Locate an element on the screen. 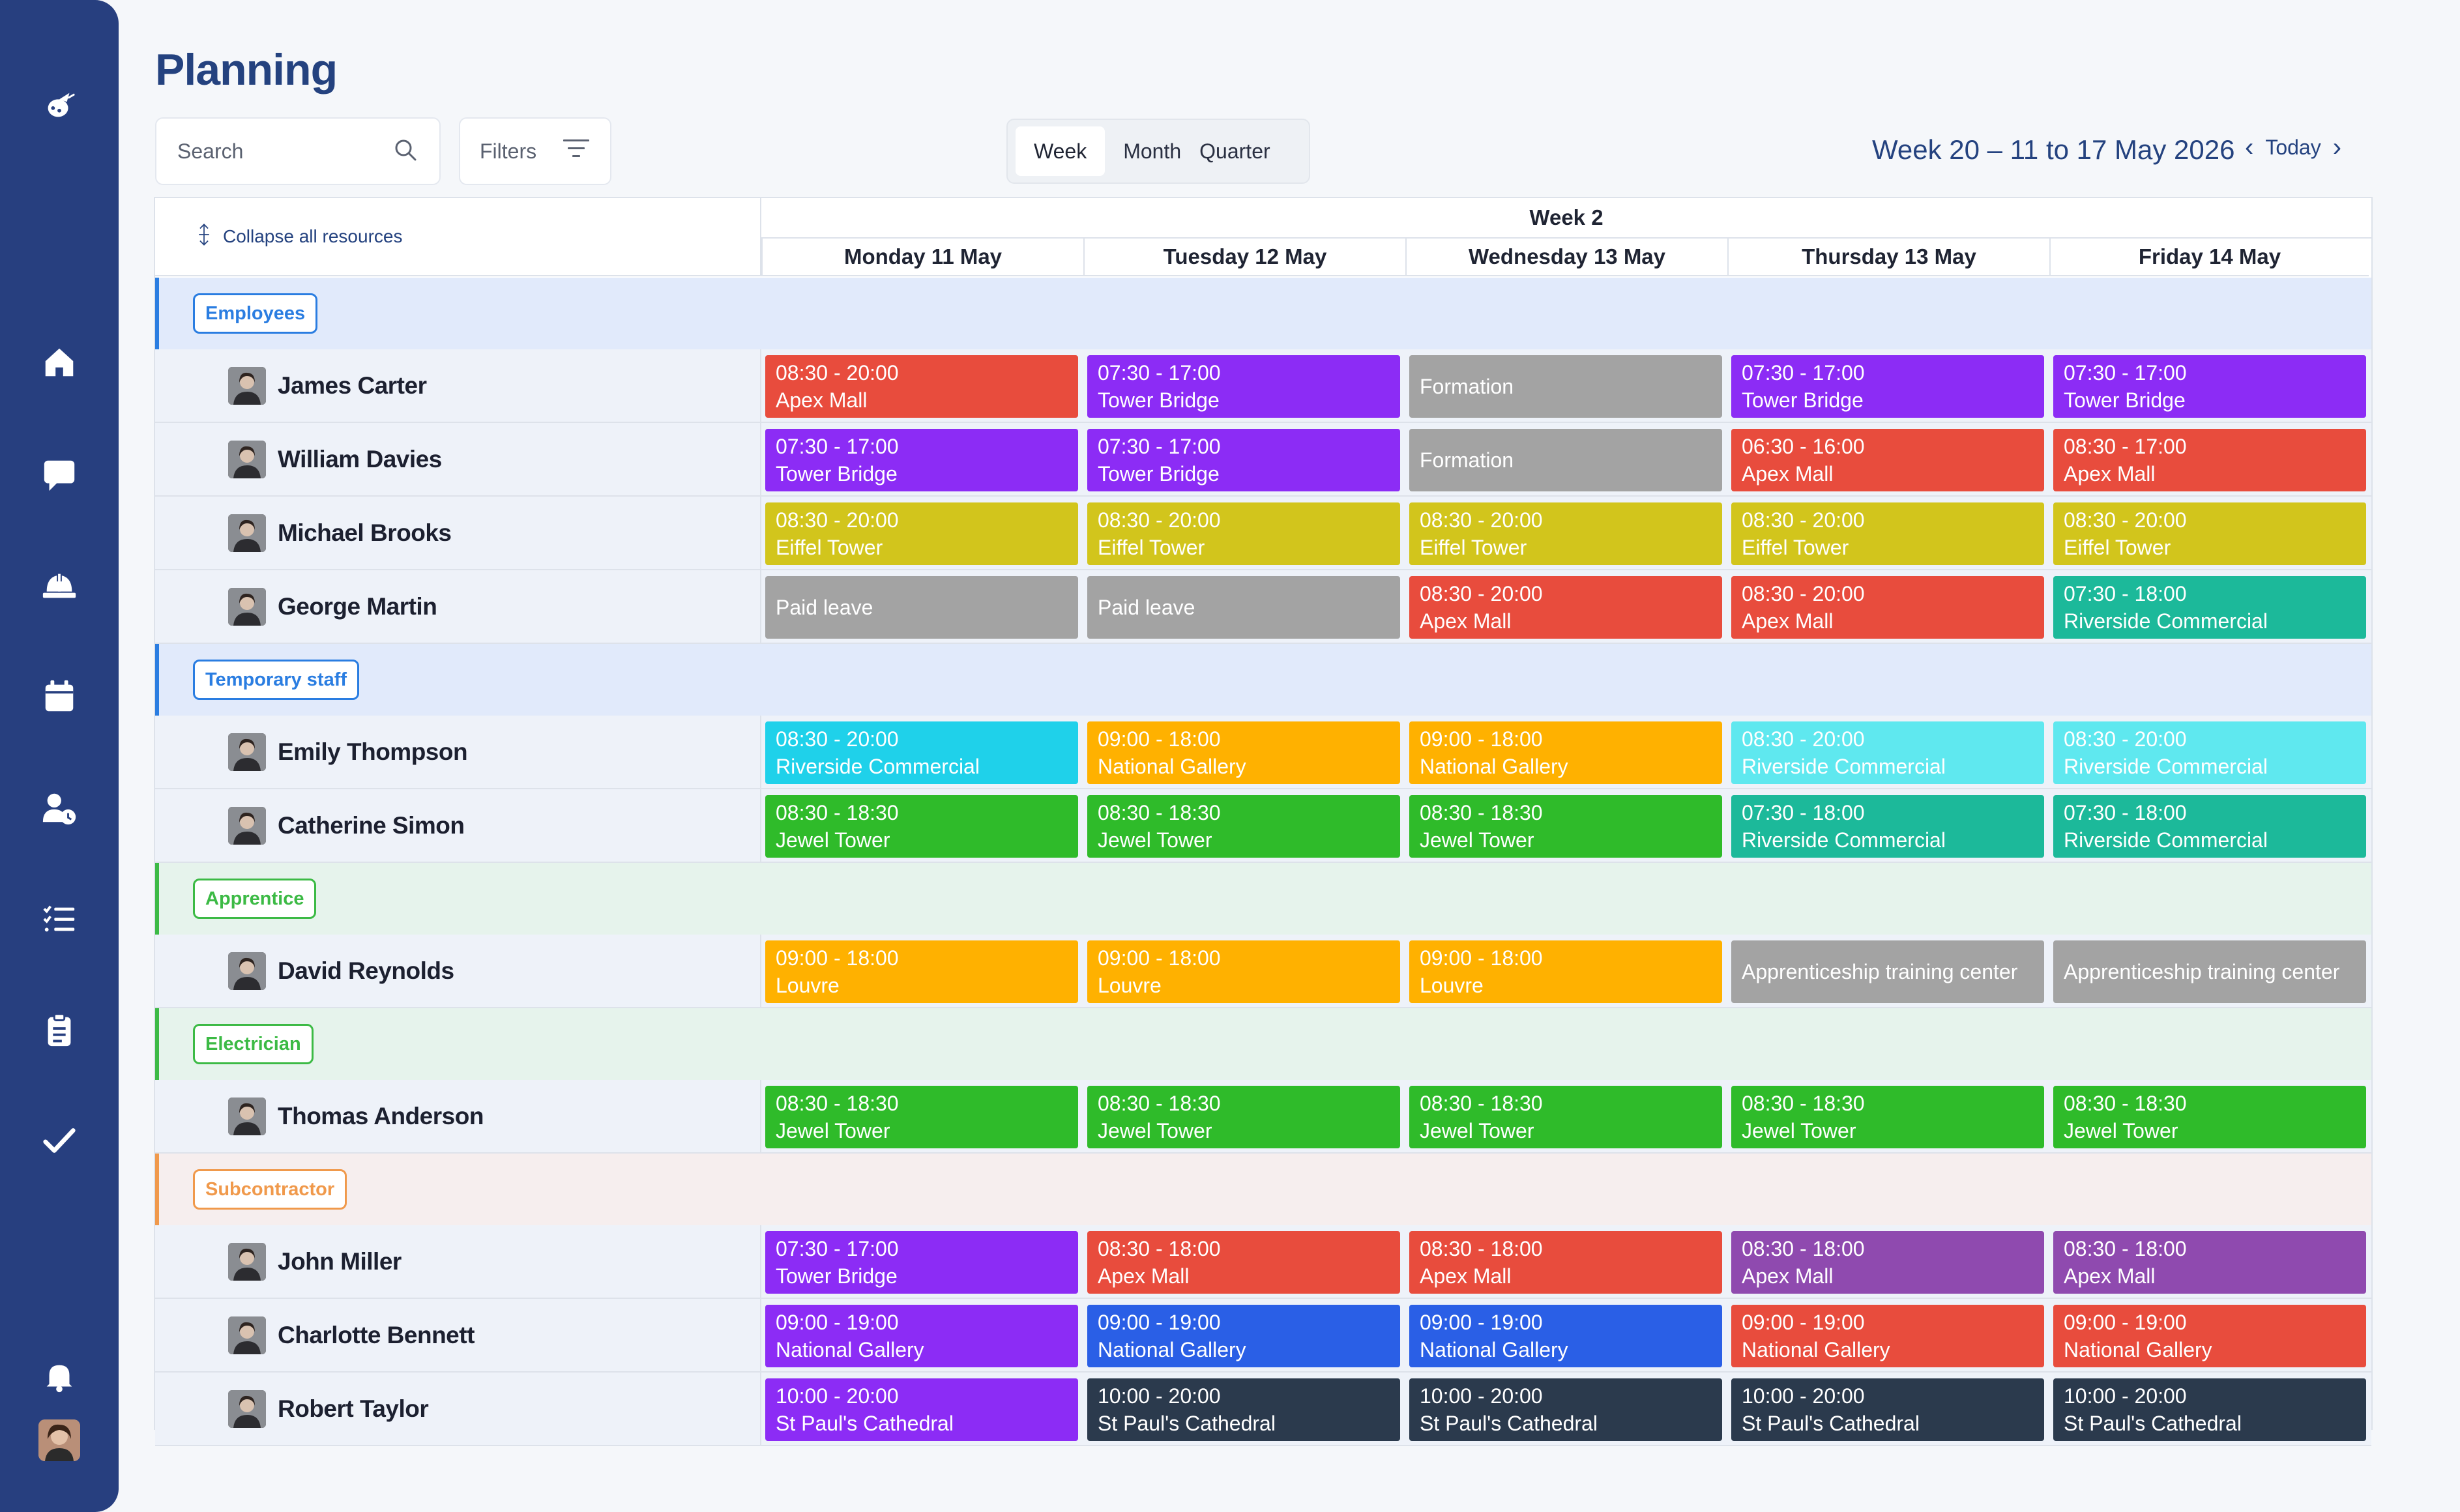 Image resolution: width=2460 pixels, height=1512 pixels. search-box is located at coordinates (298, 151).